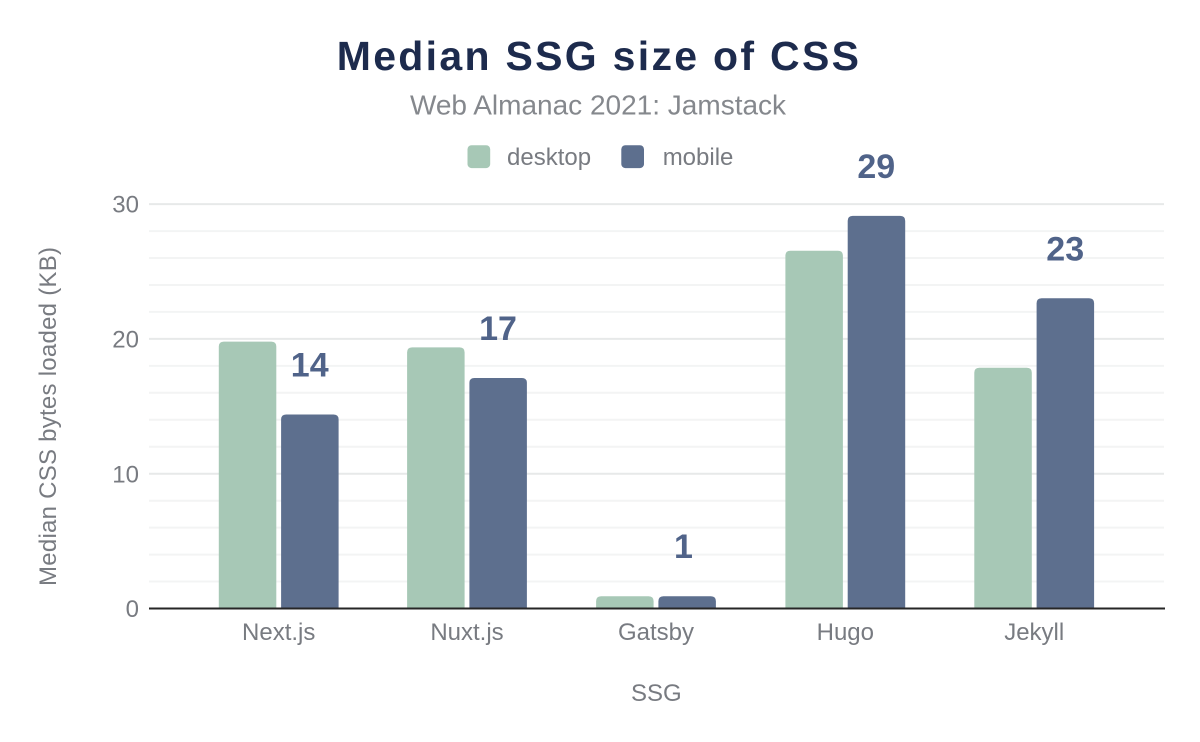 The width and height of the screenshot is (1200, 742). I want to click on svg-text: 20, so click(125, 340).